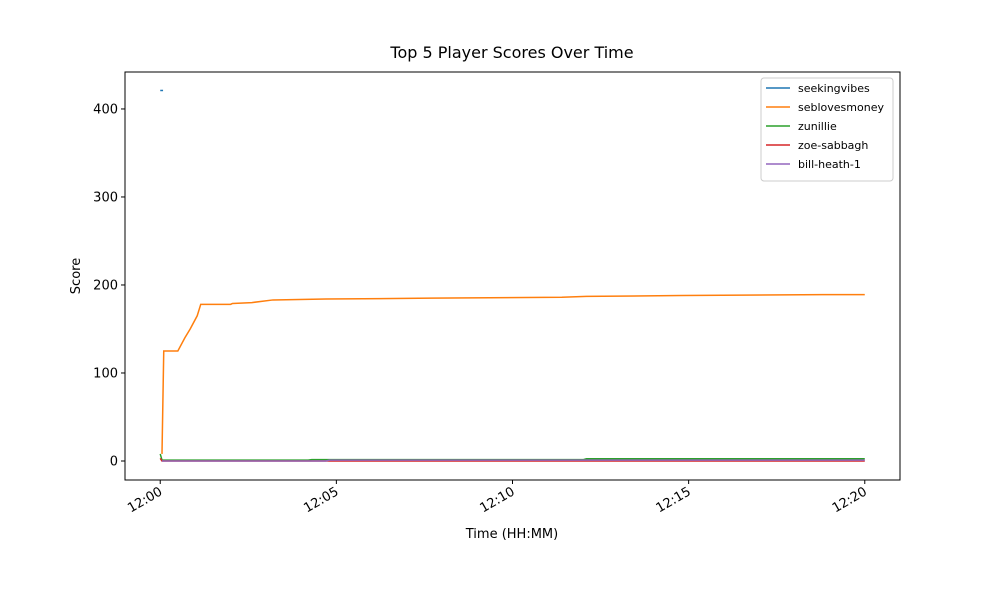 The image size is (1000, 600). Describe the element at coordinates (114, 461) in the screenshot. I see `y-tick-label: 0` at that location.